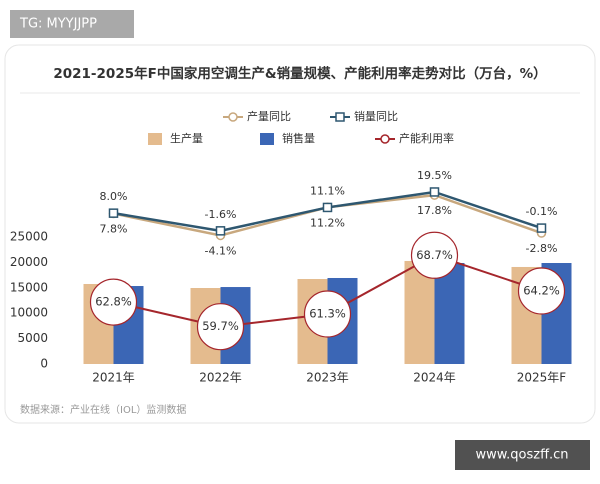 This screenshot has height=484, width=600. I want to click on bar, so click(449, 313).